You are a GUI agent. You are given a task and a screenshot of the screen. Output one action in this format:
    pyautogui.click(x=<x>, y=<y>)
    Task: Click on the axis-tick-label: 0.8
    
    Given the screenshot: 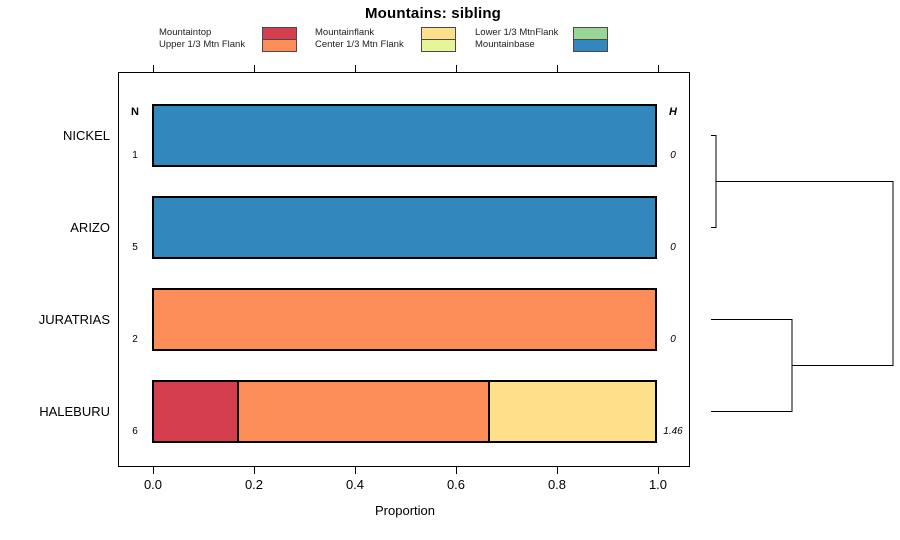 What is the action you would take?
    pyautogui.click(x=557, y=484)
    